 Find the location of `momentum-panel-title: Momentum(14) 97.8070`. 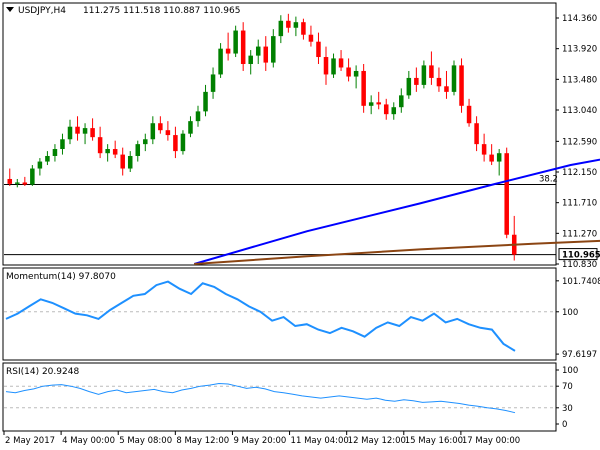

momentum-panel-title: Momentum(14) 97.8070 is located at coordinates (61, 277).